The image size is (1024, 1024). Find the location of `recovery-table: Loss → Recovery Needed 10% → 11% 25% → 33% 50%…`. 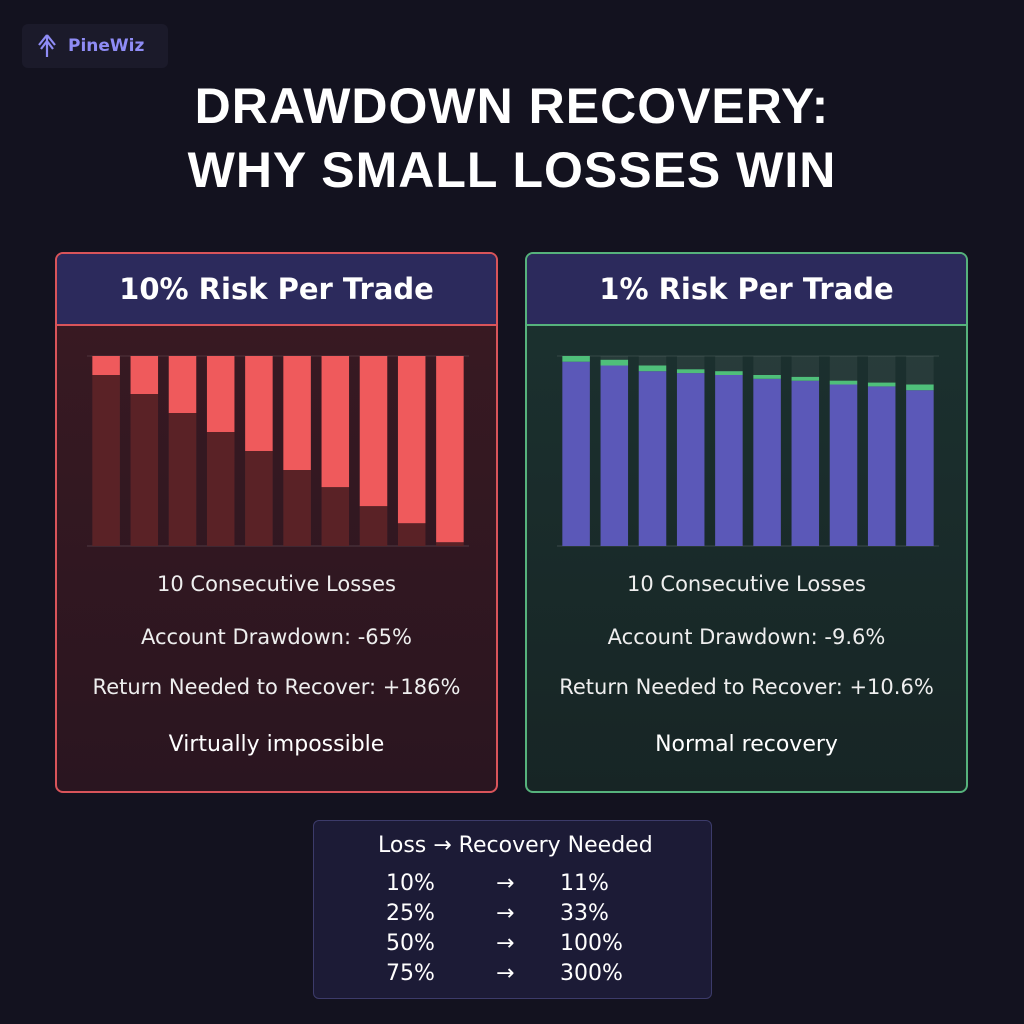

recovery-table: Loss → Recovery Needed 10% → 11% 25% → 33% 50%… is located at coordinates (512, 909).